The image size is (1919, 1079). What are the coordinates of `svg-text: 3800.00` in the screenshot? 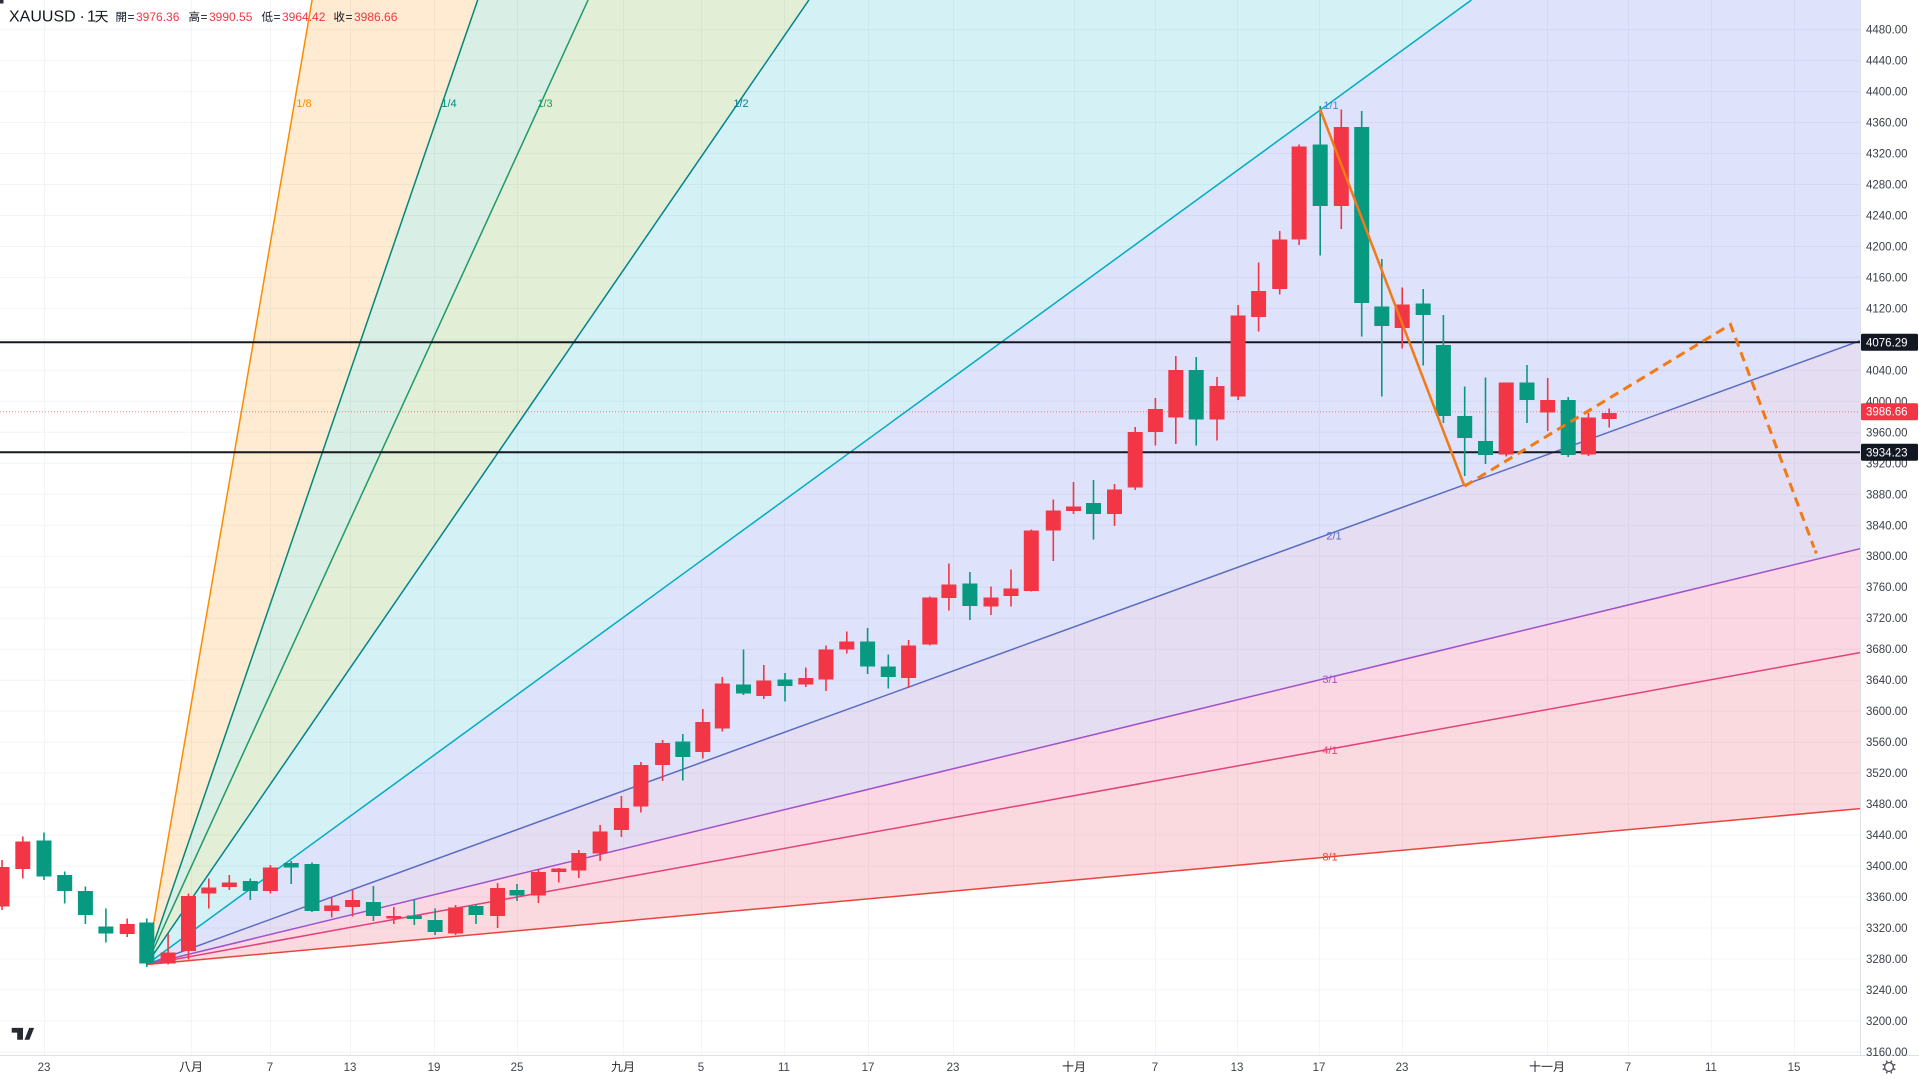 It's located at (1887, 557).